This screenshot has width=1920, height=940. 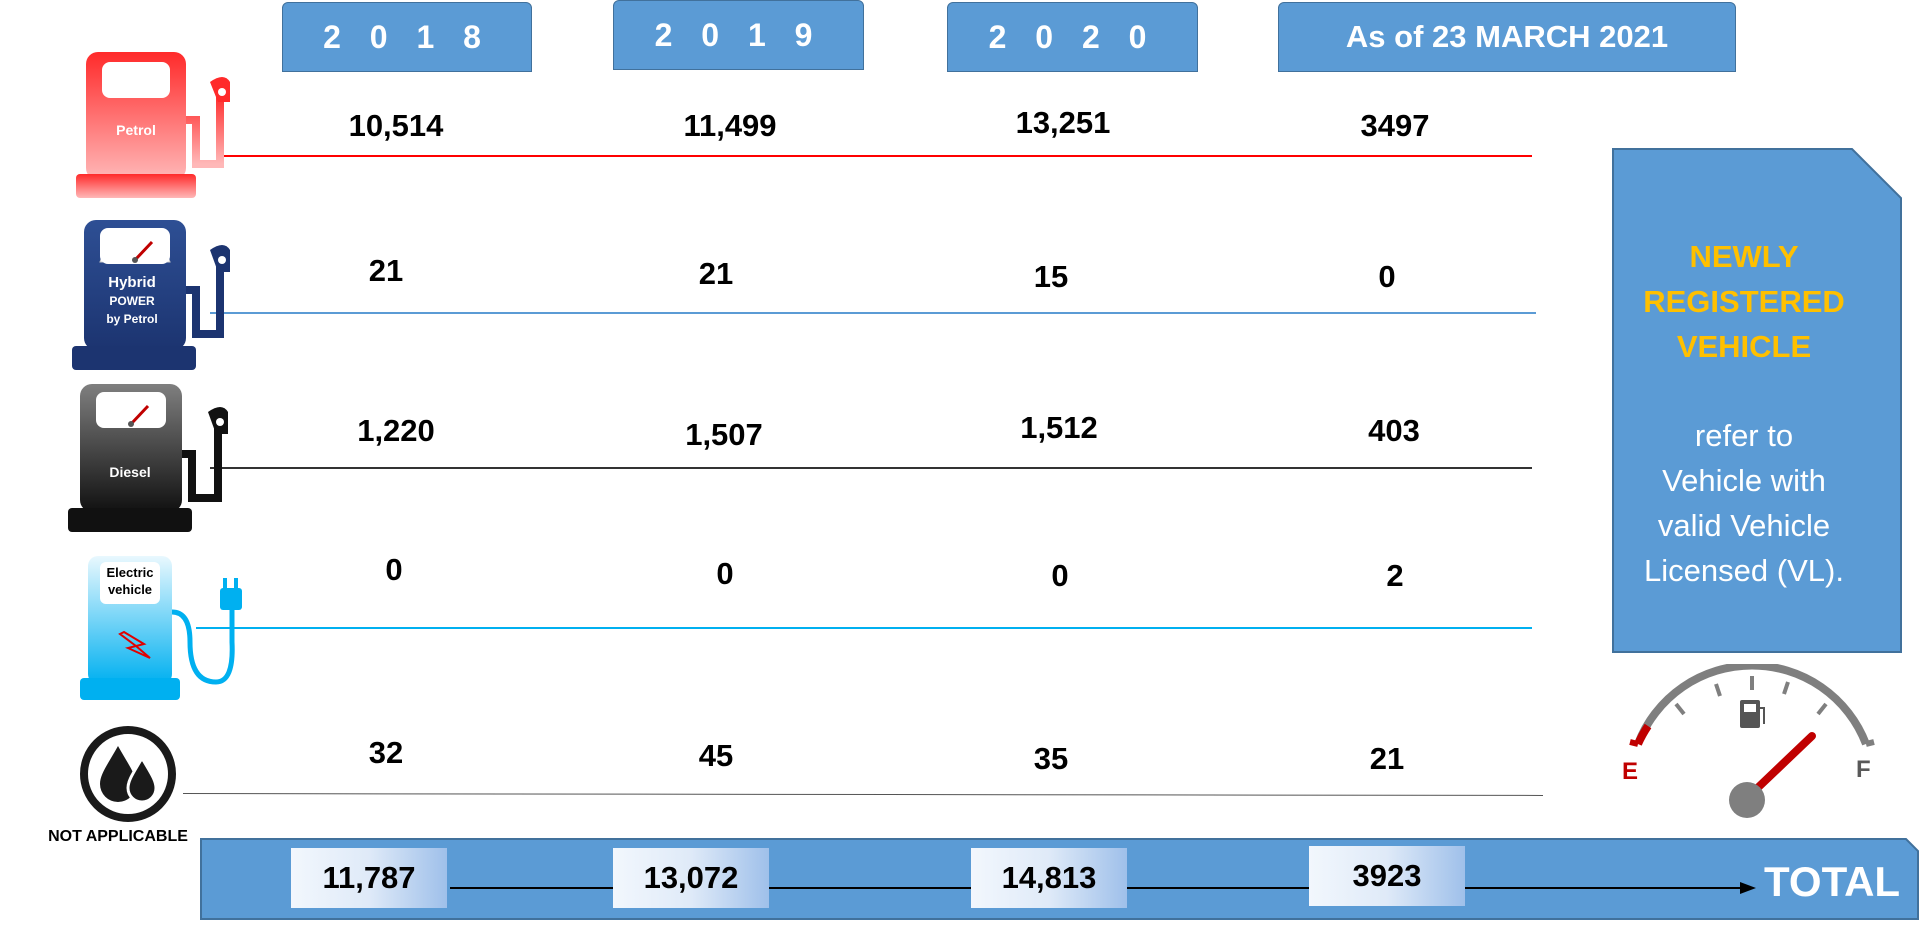 What do you see at coordinates (864, 628) in the screenshot?
I see `row-divider-electric` at bounding box center [864, 628].